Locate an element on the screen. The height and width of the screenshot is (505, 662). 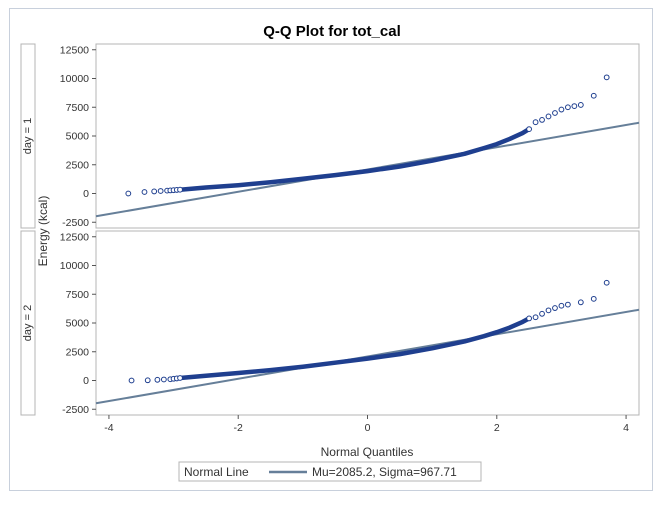
legend-title: Normal Line is located at coordinates (216, 472).